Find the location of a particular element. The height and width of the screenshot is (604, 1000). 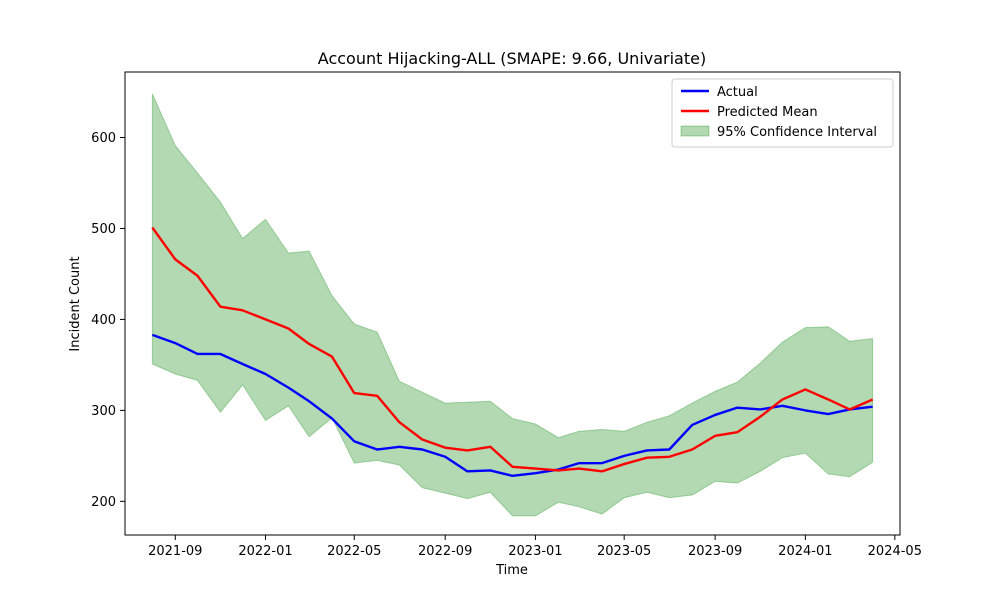

y-tick-label: 400 is located at coordinates (103, 320).